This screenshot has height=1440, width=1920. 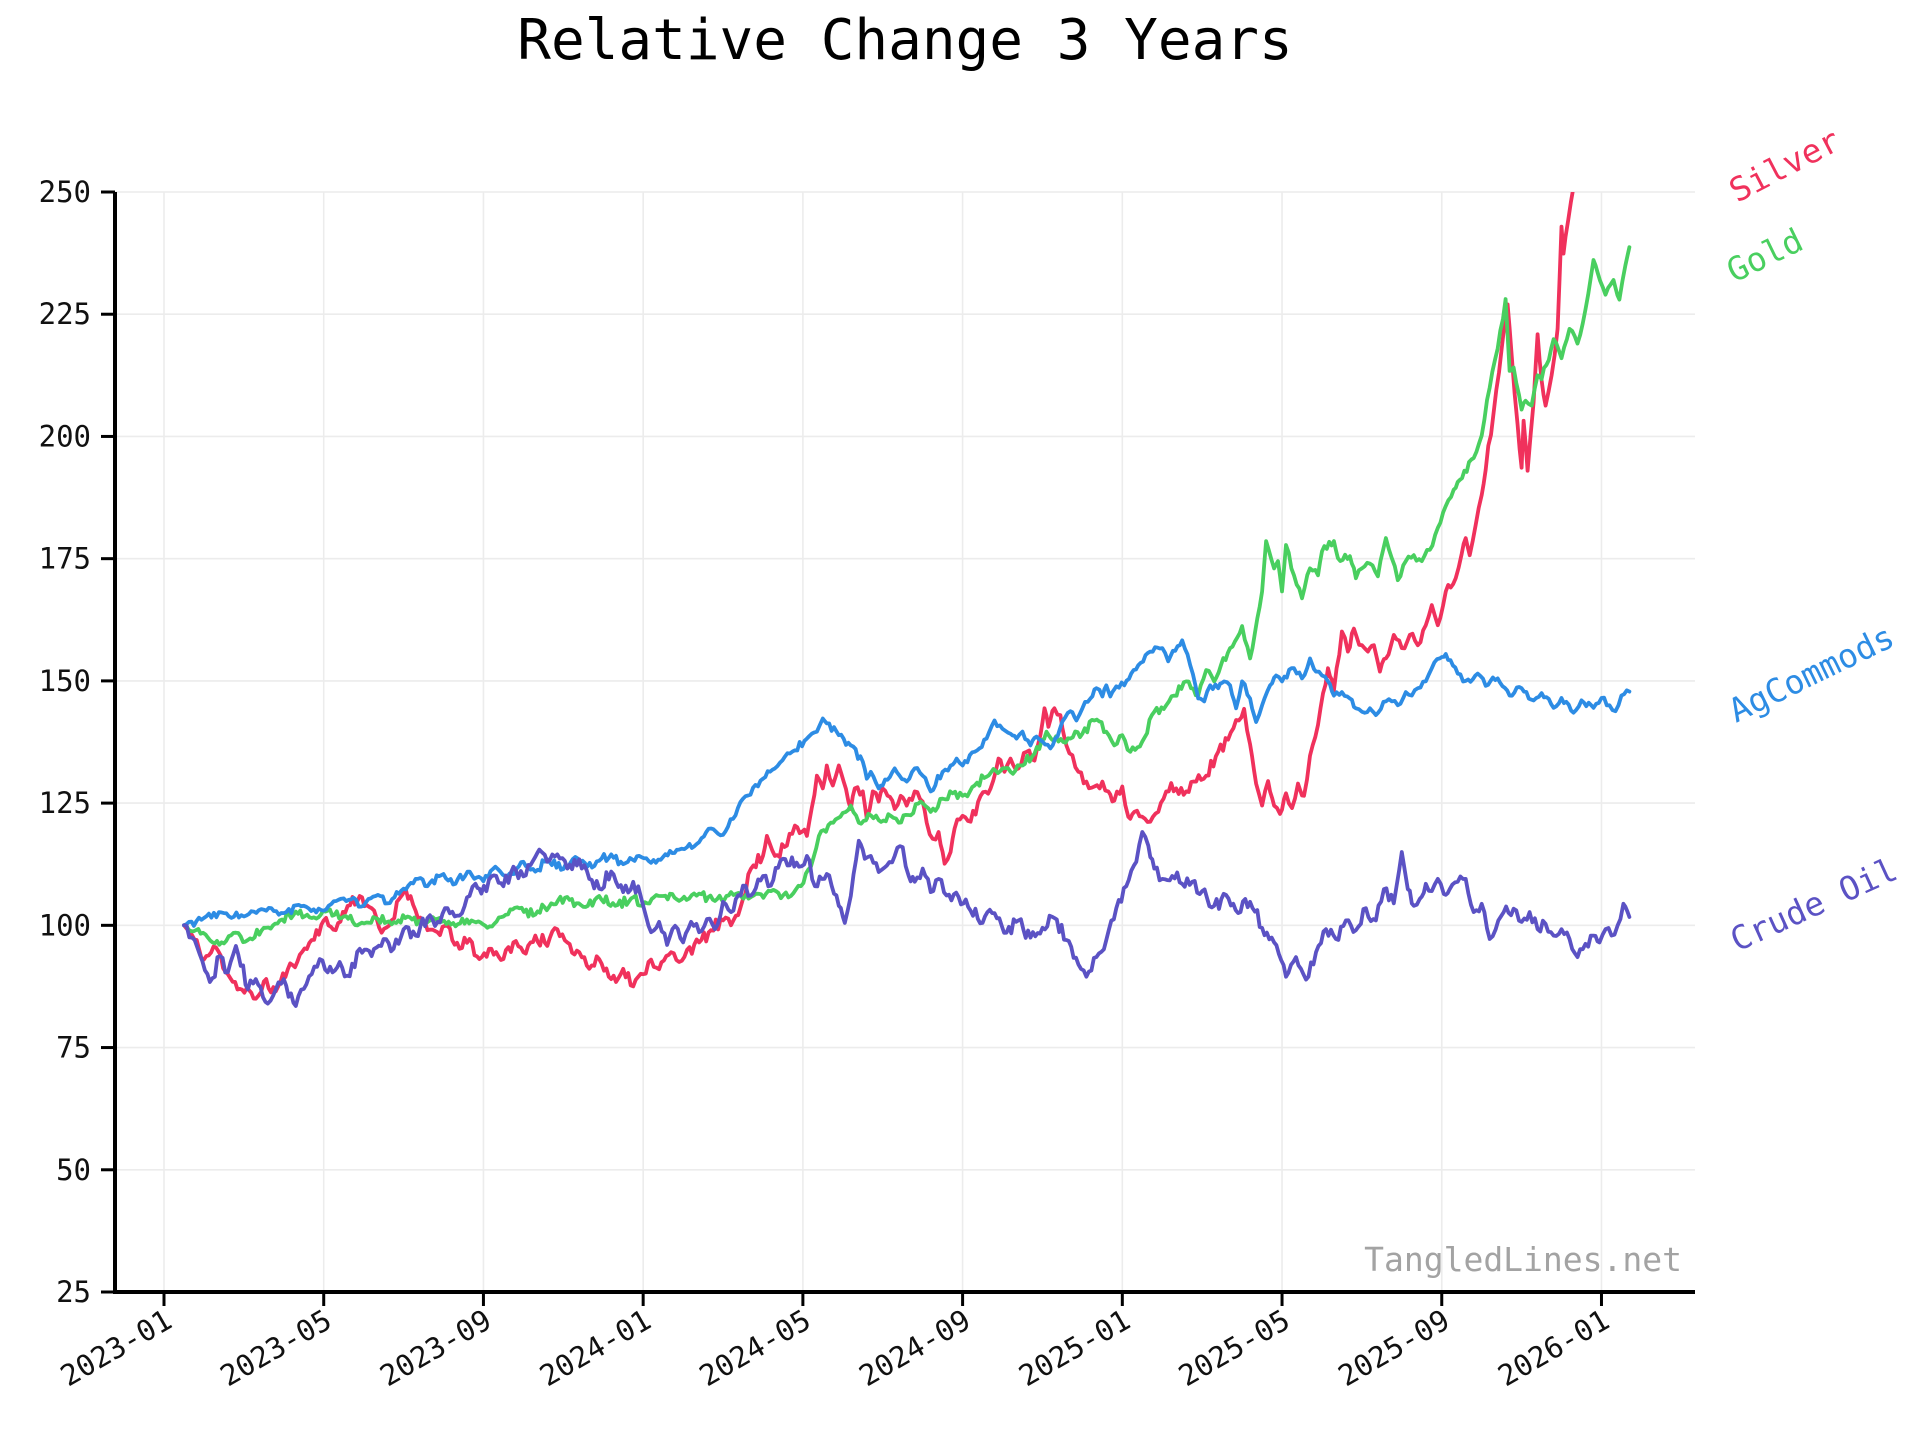 I want to click on svg-text: 25, so click(x=73, y=1292).